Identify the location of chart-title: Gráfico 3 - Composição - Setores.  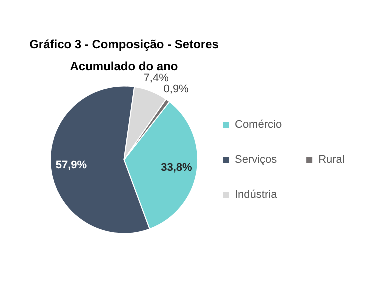
(125, 44).